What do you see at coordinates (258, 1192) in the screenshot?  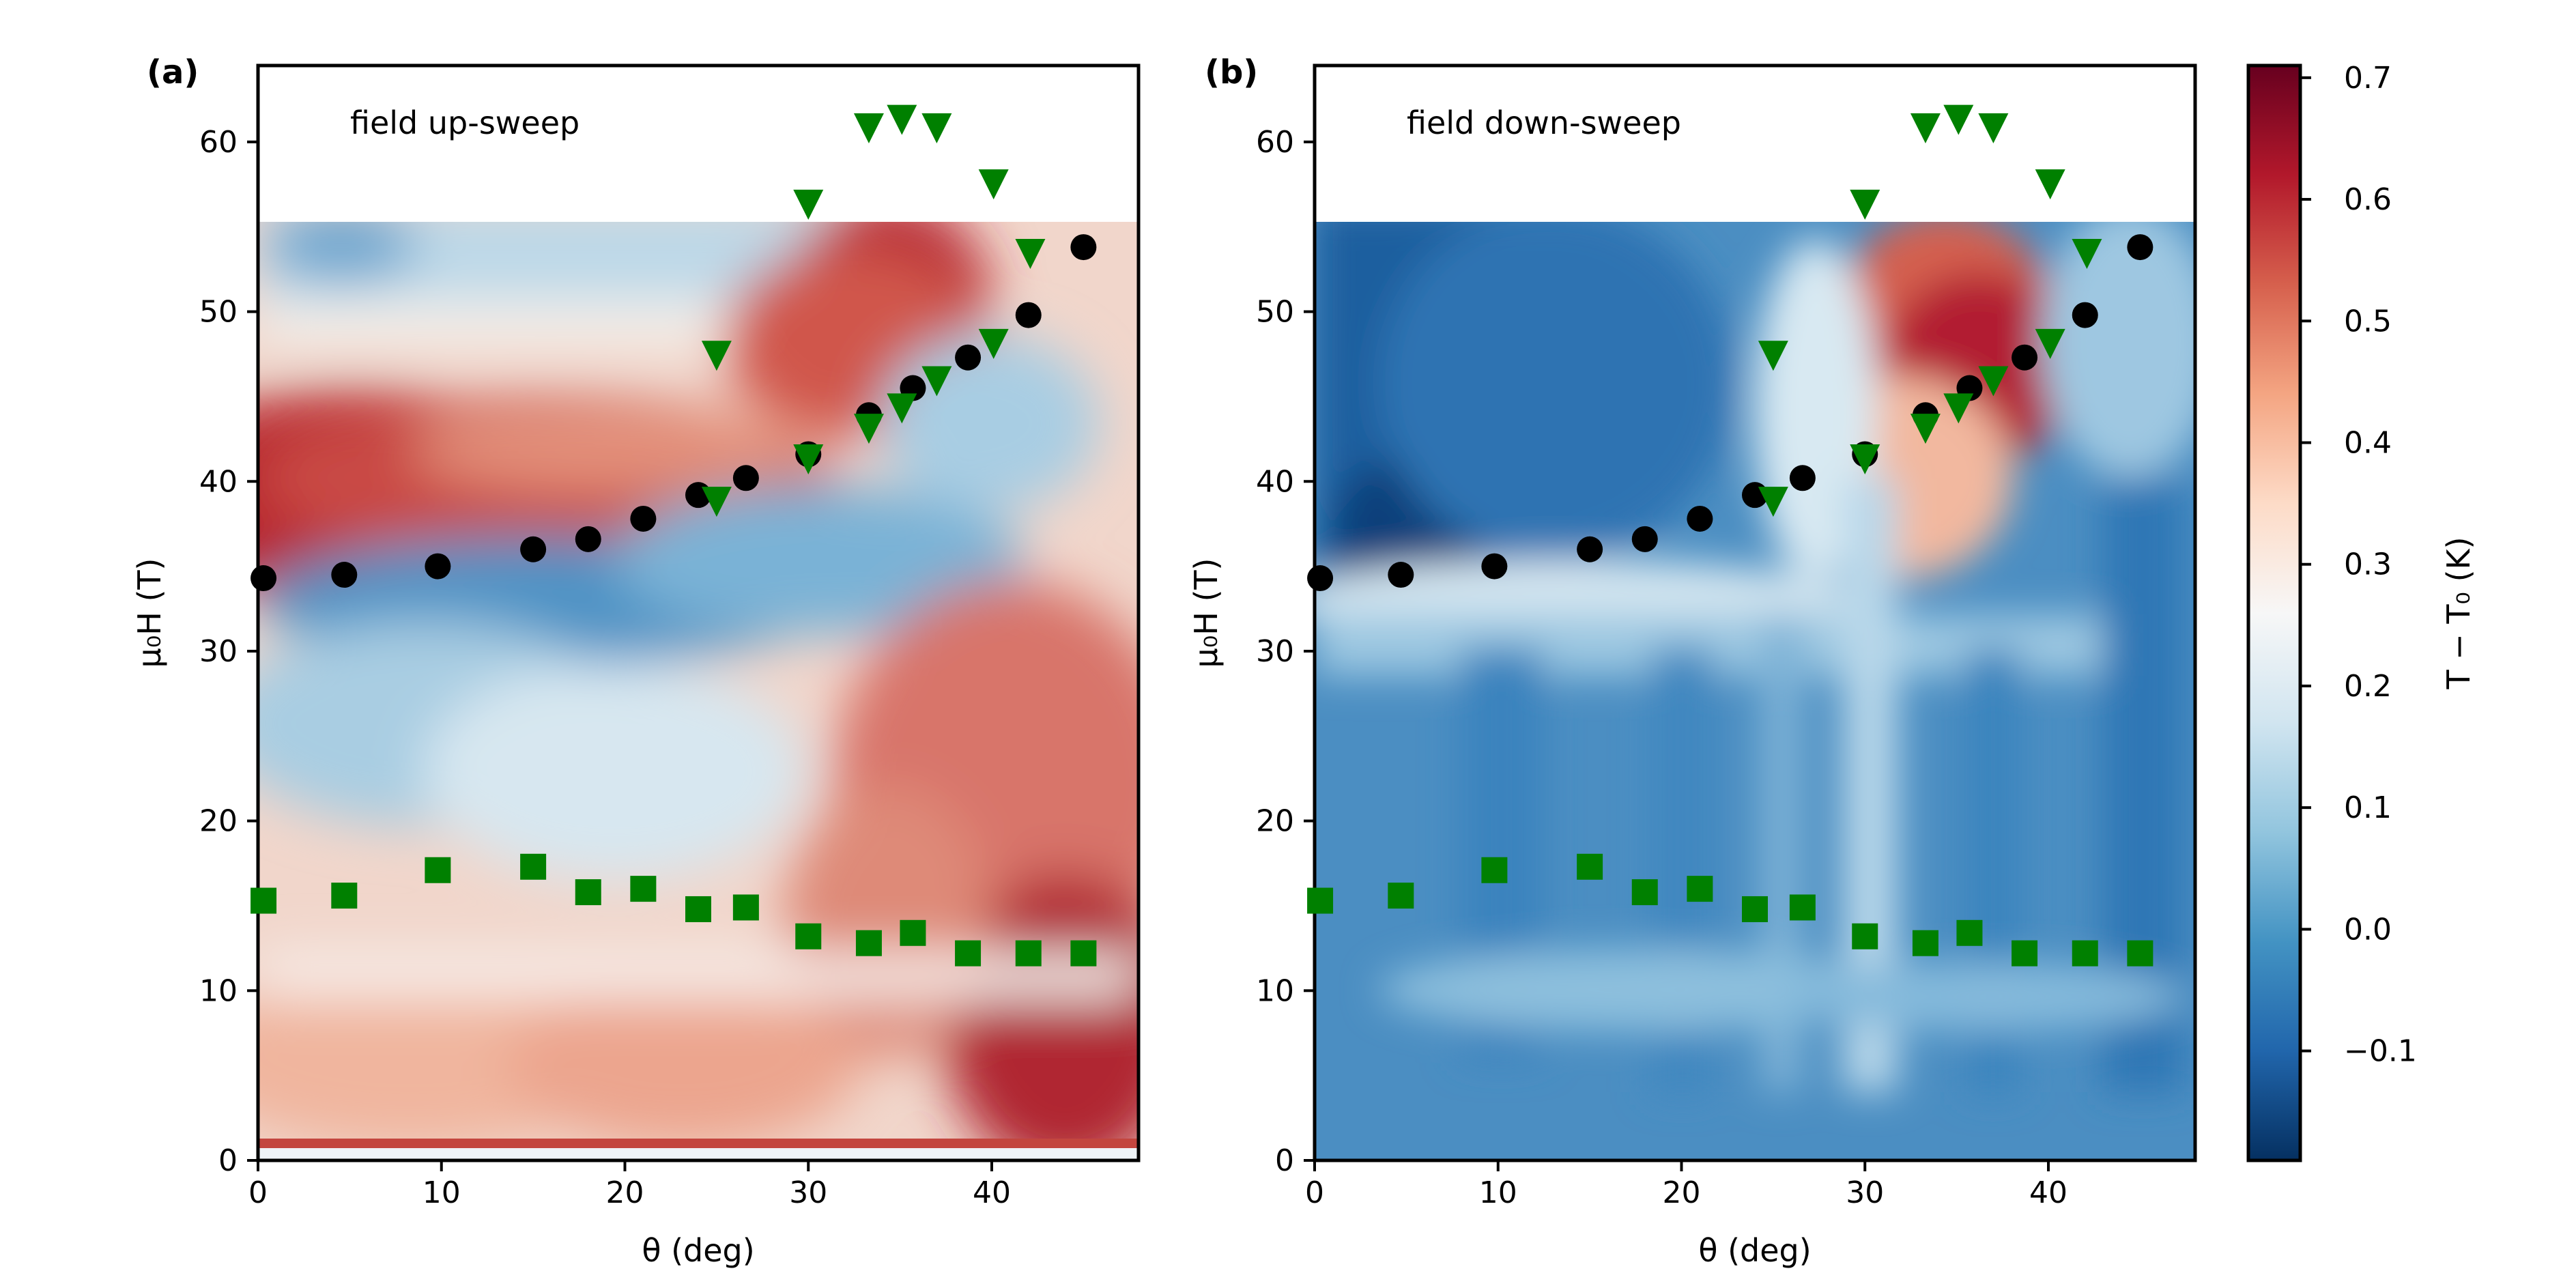 I see `x-tick-label: 0` at bounding box center [258, 1192].